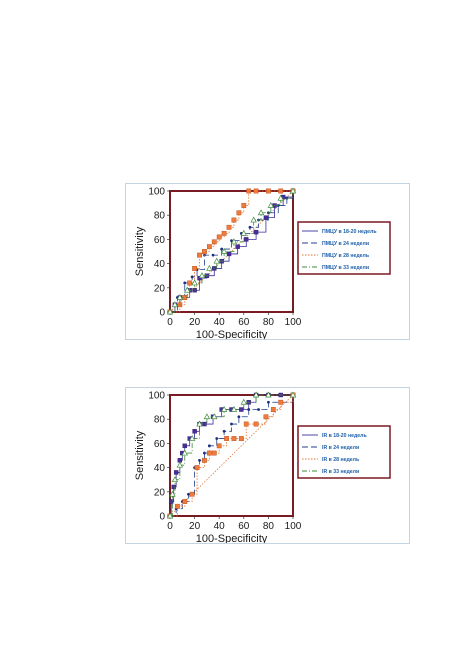 Image resolution: width=459 pixels, height=650 pixels. What do you see at coordinates (170, 322) in the screenshot?
I see `x-tick-label: 0` at bounding box center [170, 322].